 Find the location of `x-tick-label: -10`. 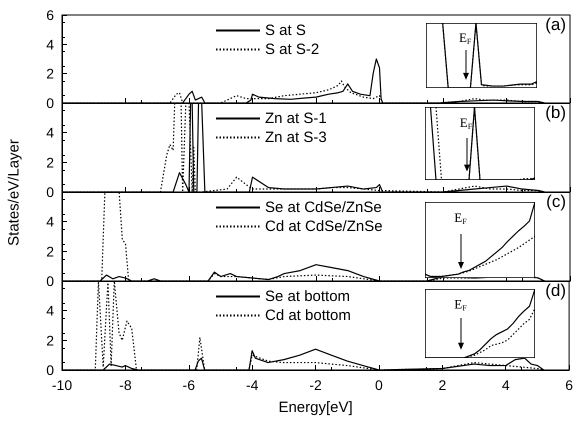

x-tick-label: -10 is located at coordinates (62, 385).